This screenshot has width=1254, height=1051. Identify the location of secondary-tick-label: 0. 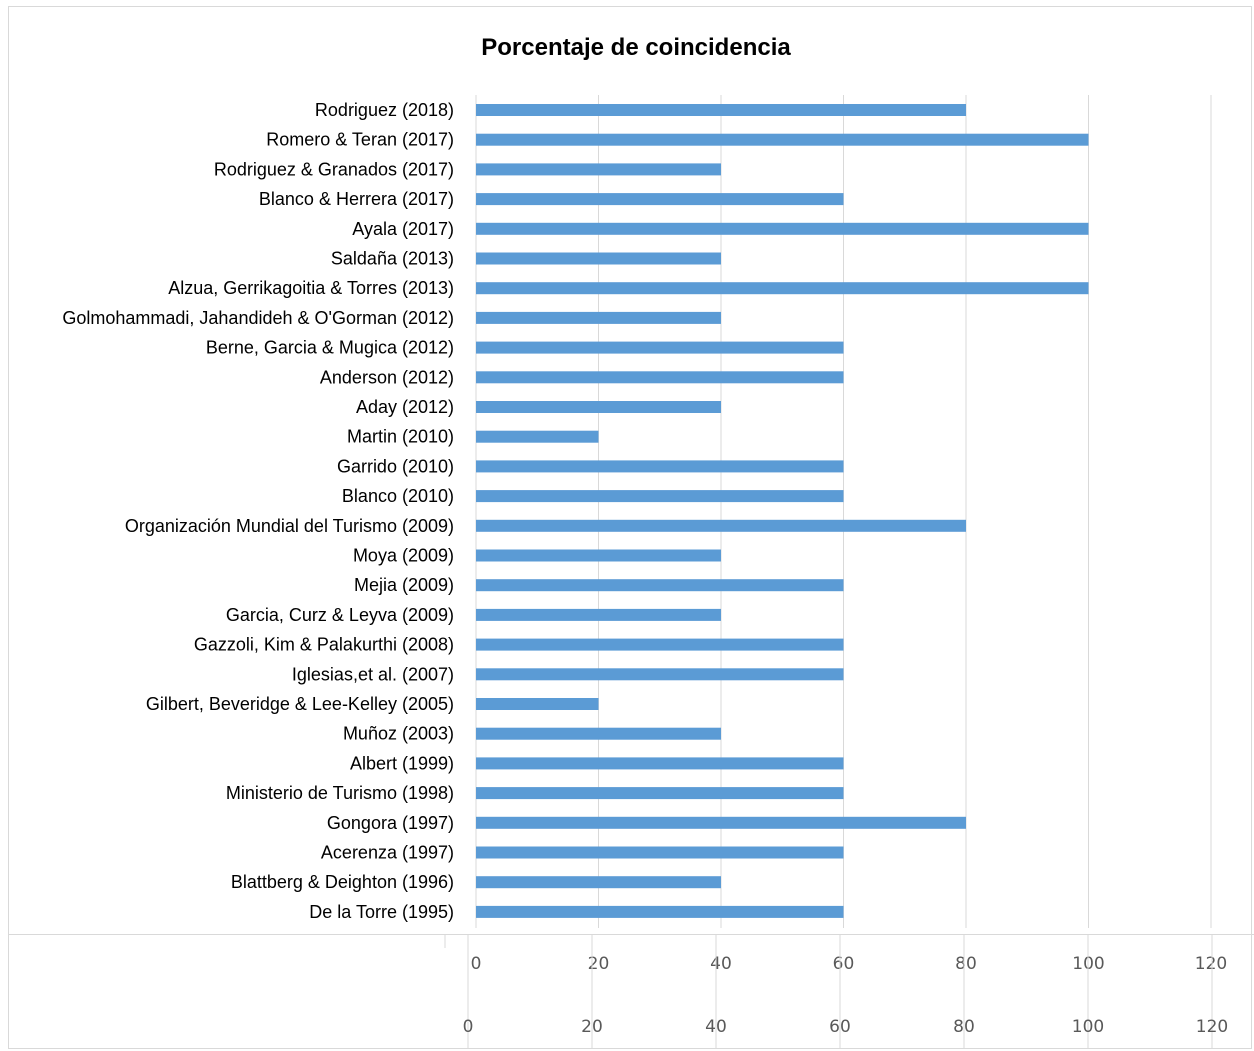
(468, 1027).